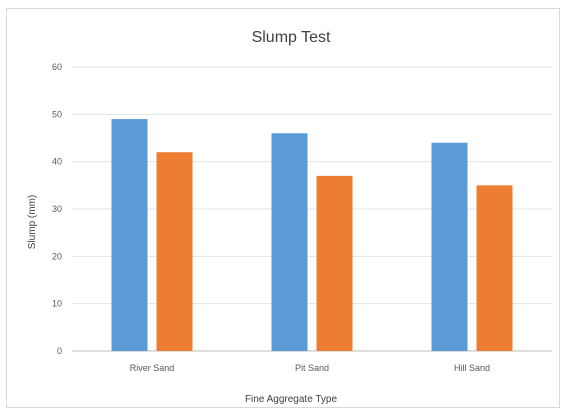 The height and width of the screenshot is (414, 566). What do you see at coordinates (57, 162) in the screenshot?
I see `y-tick-label: 40` at bounding box center [57, 162].